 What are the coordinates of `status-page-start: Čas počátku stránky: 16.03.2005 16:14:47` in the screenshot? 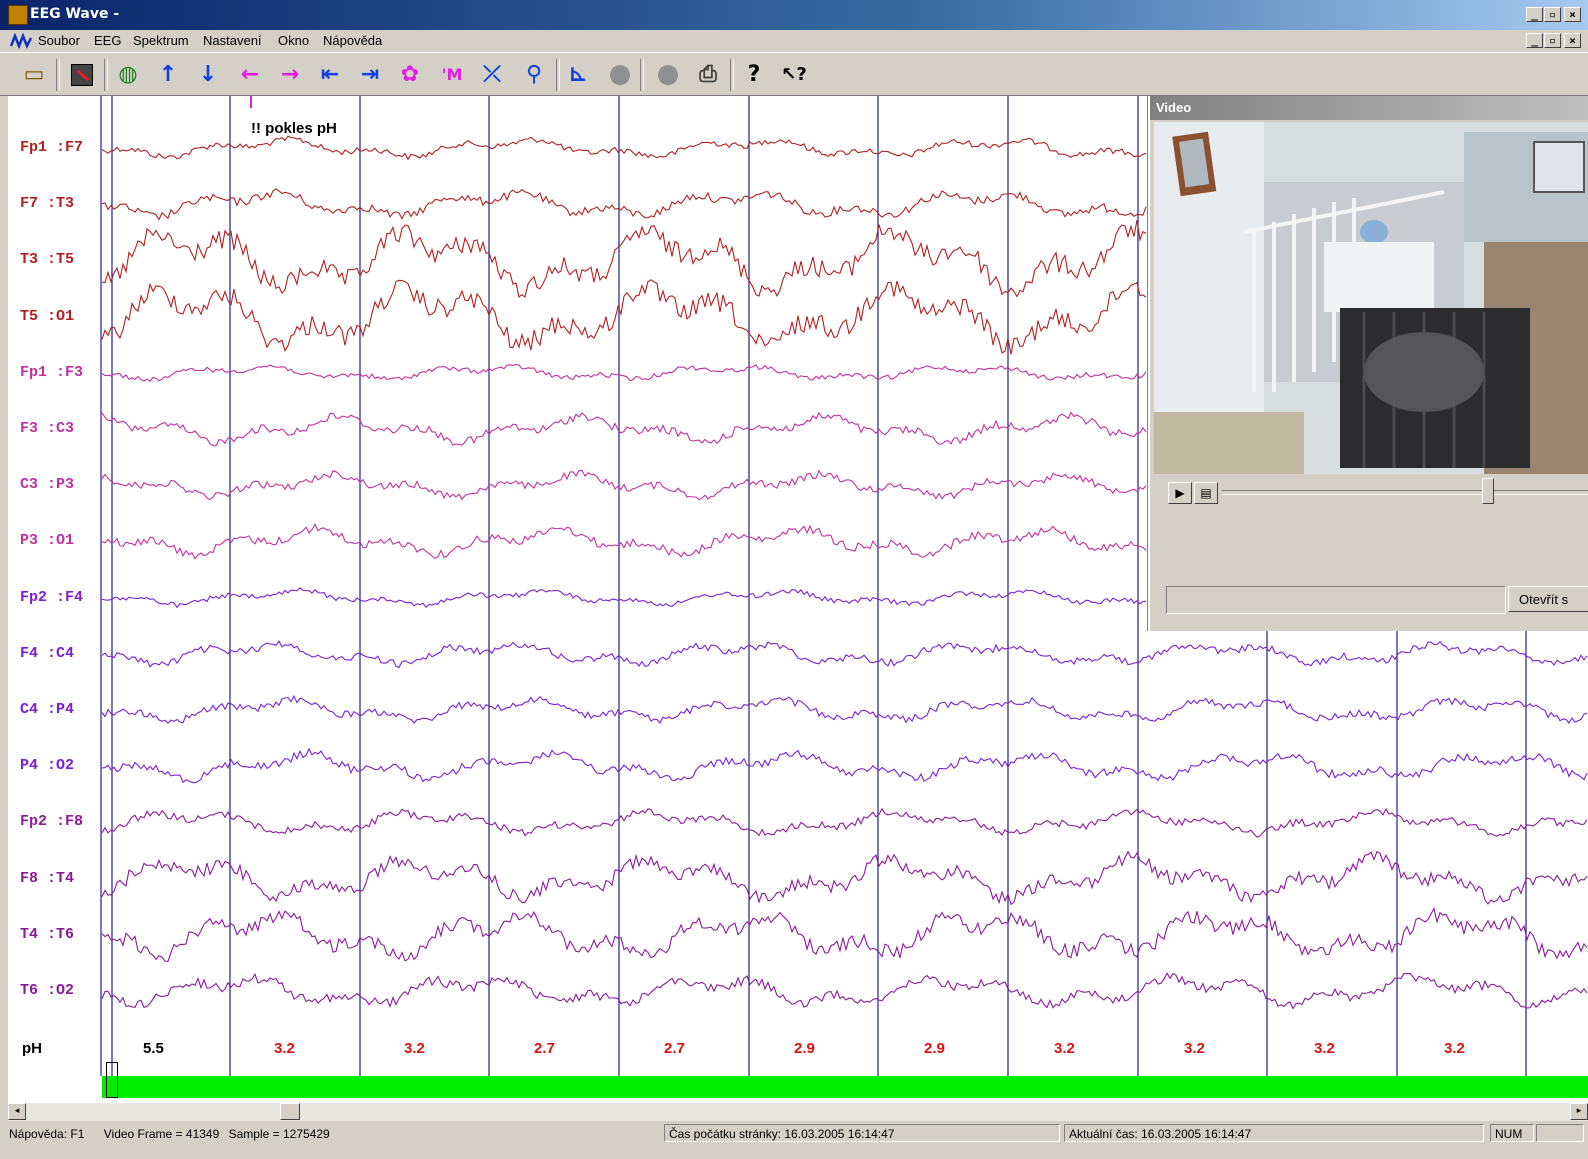 It's located at (862, 1133).